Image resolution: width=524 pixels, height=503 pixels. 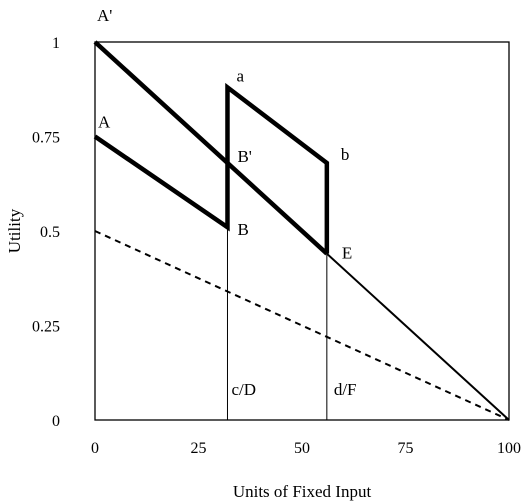 What do you see at coordinates (302, 491) in the screenshot?
I see `x-axis-label: Units of Fixed Input` at bounding box center [302, 491].